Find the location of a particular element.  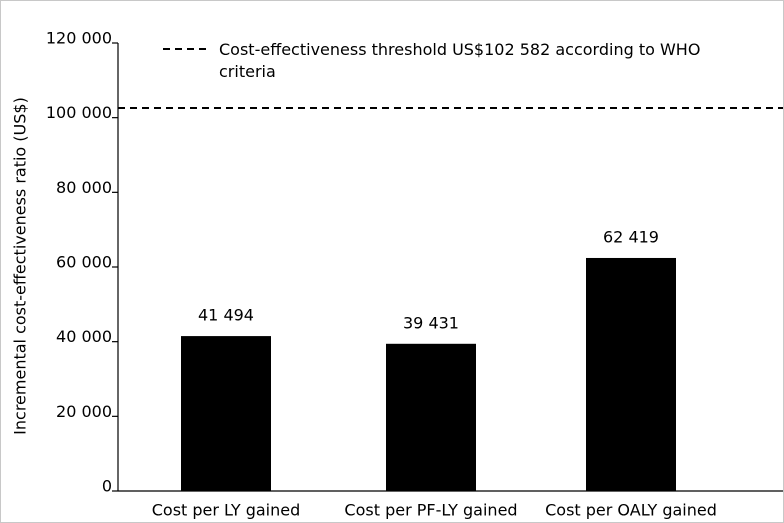

x-tick-label: Cost per OALY gained is located at coordinates (631, 510).